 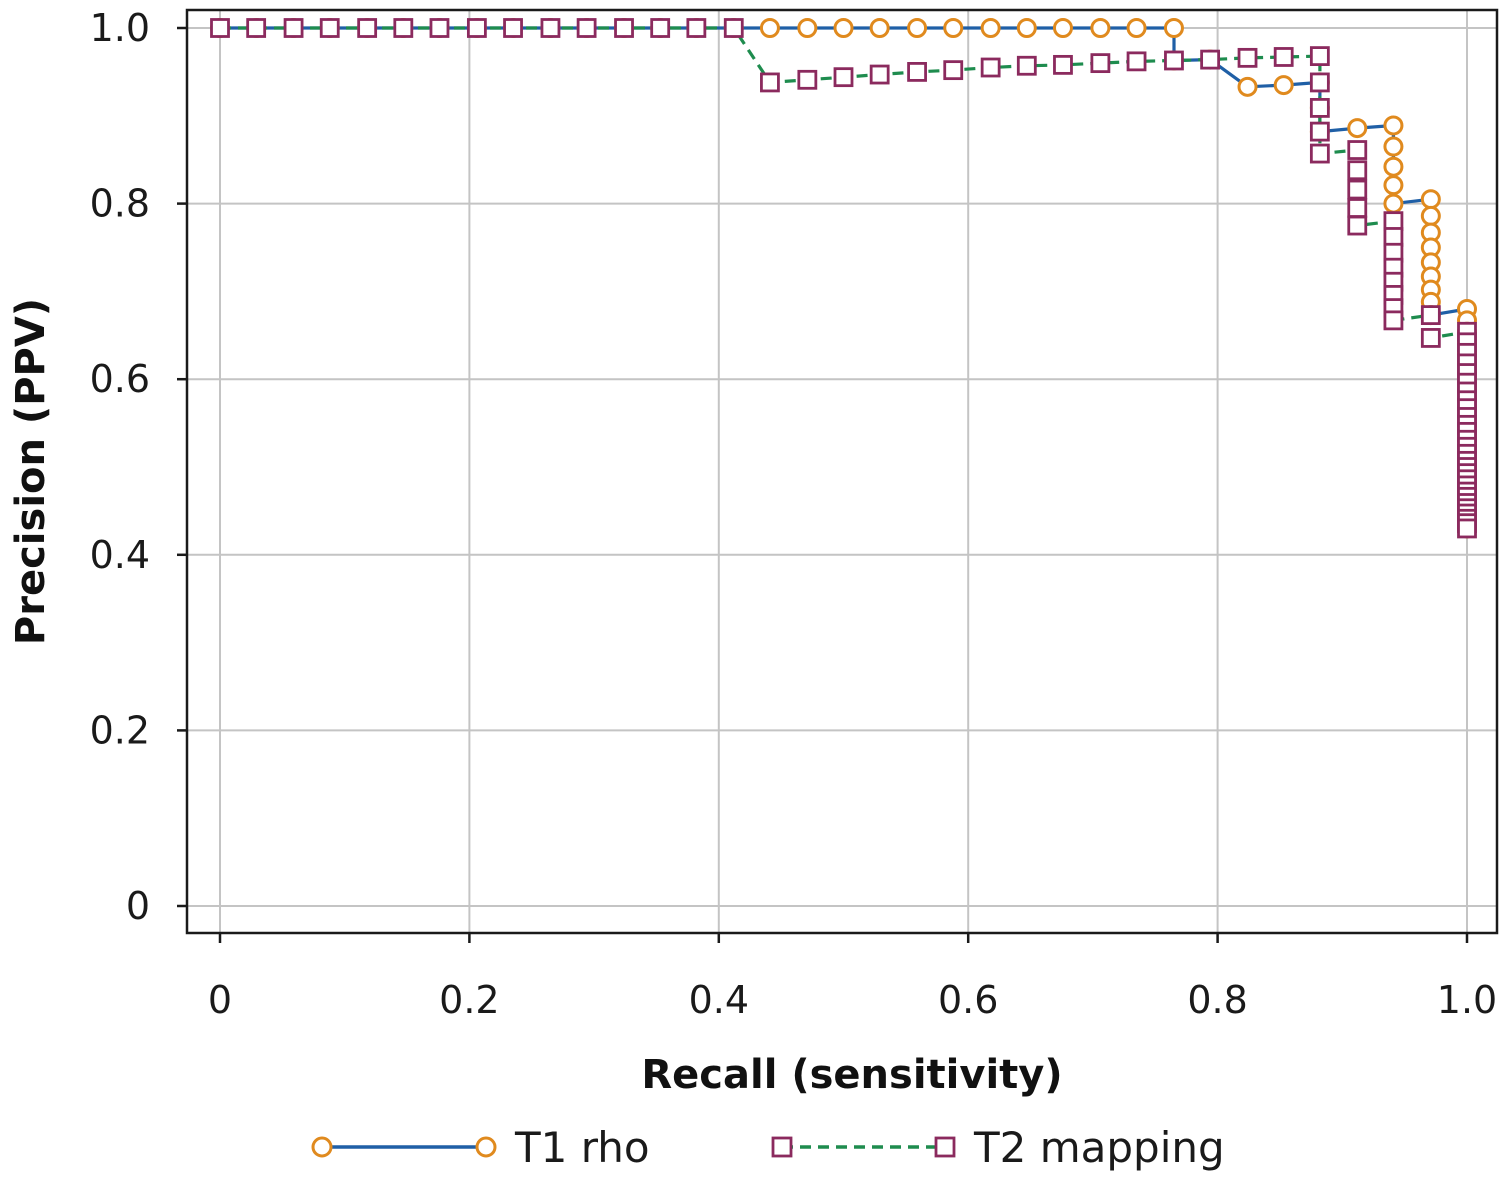 I want to click on x-axis-title: Recall (sensitivity), so click(x=851, y=1075).